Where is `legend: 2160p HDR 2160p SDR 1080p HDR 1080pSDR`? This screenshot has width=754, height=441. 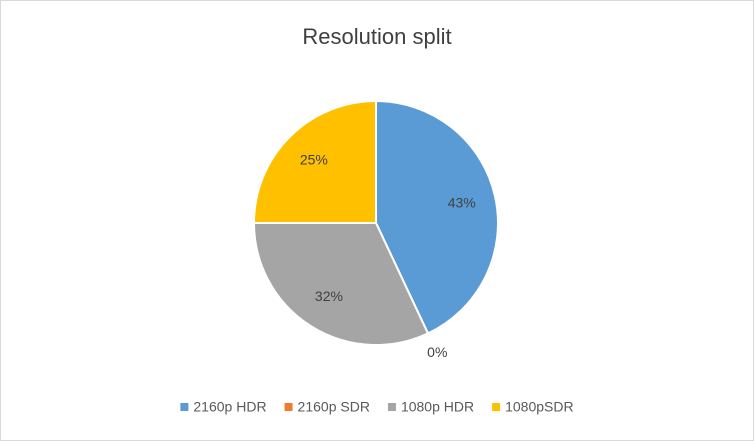
legend: 2160p HDR 2160p SDR 1080p HDR 1080pSDR is located at coordinates (377, 407).